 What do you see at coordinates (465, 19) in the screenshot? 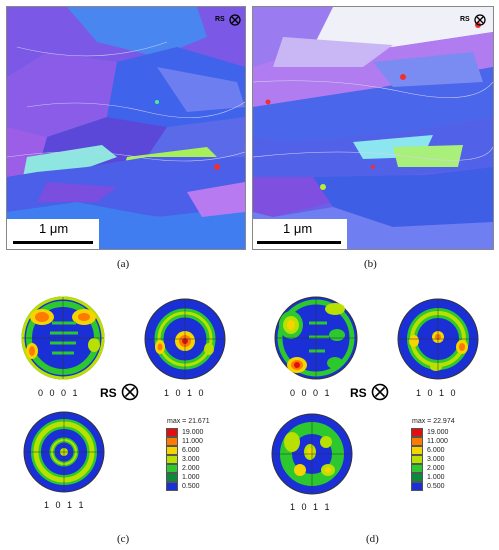
I see `rs-label-b: RS` at bounding box center [465, 19].